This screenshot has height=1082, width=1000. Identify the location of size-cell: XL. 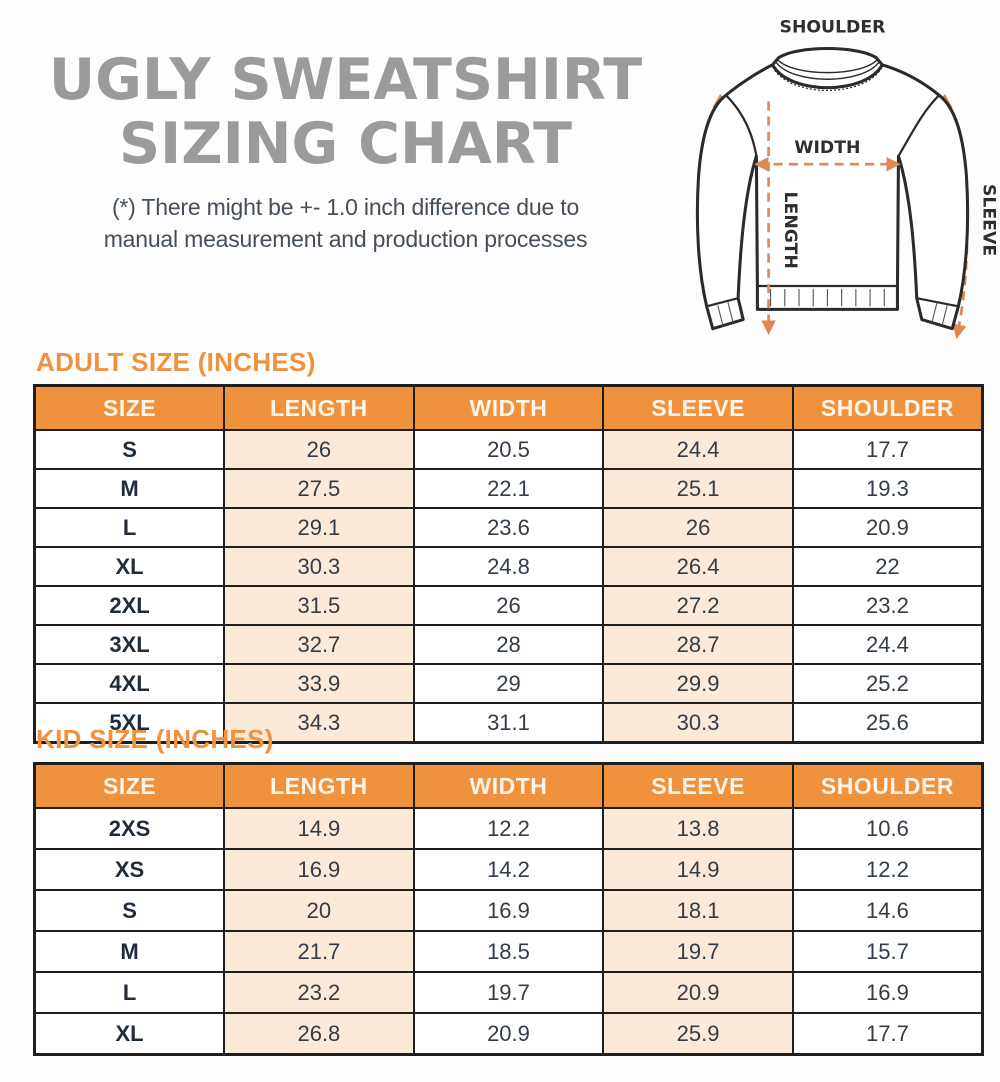
(129, 1034).